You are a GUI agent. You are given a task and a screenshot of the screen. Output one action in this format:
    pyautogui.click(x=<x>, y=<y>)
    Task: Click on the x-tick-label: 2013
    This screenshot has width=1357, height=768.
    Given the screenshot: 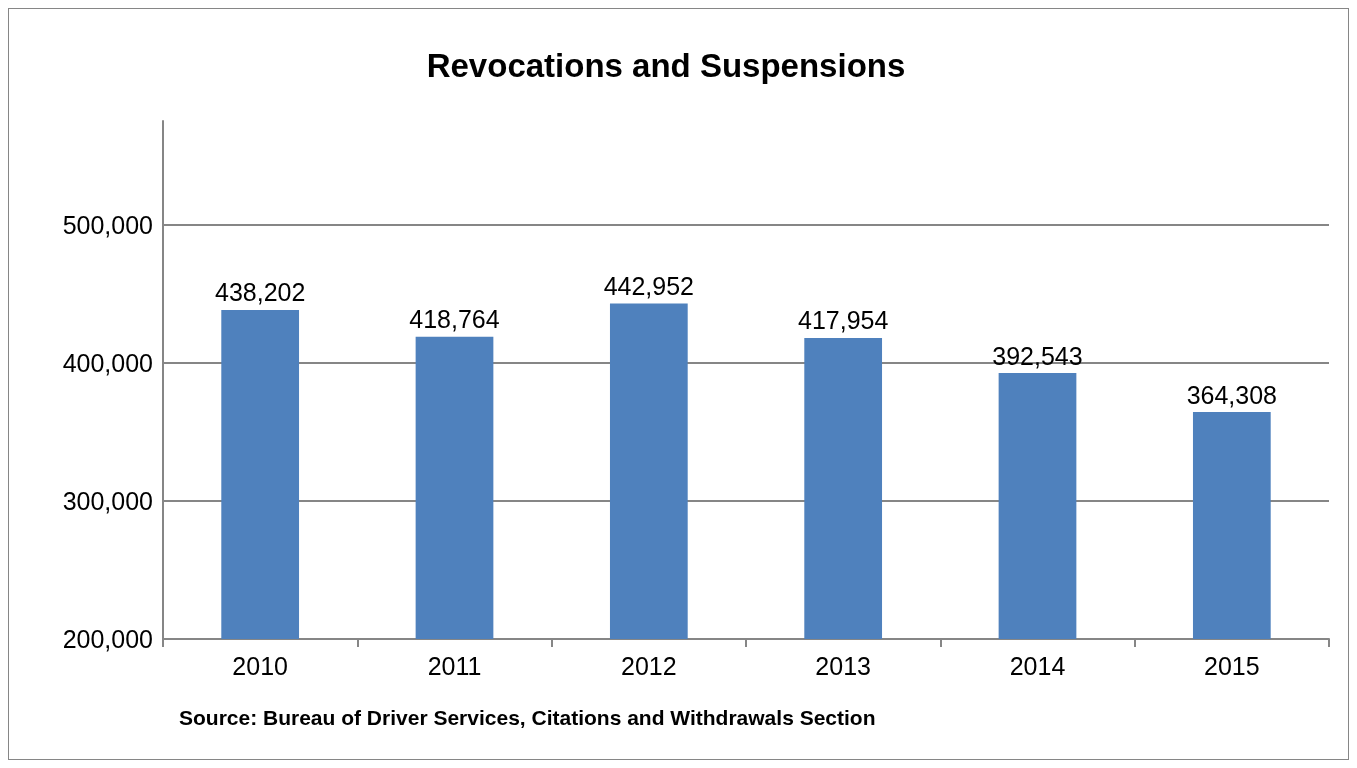 What is the action you would take?
    pyautogui.click(x=843, y=665)
    